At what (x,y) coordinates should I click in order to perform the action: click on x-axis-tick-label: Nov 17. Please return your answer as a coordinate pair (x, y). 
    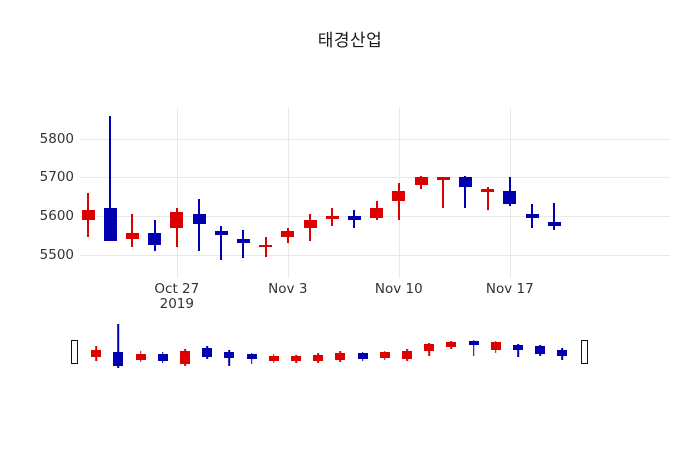
    Looking at the image, I should click on (510, 289).